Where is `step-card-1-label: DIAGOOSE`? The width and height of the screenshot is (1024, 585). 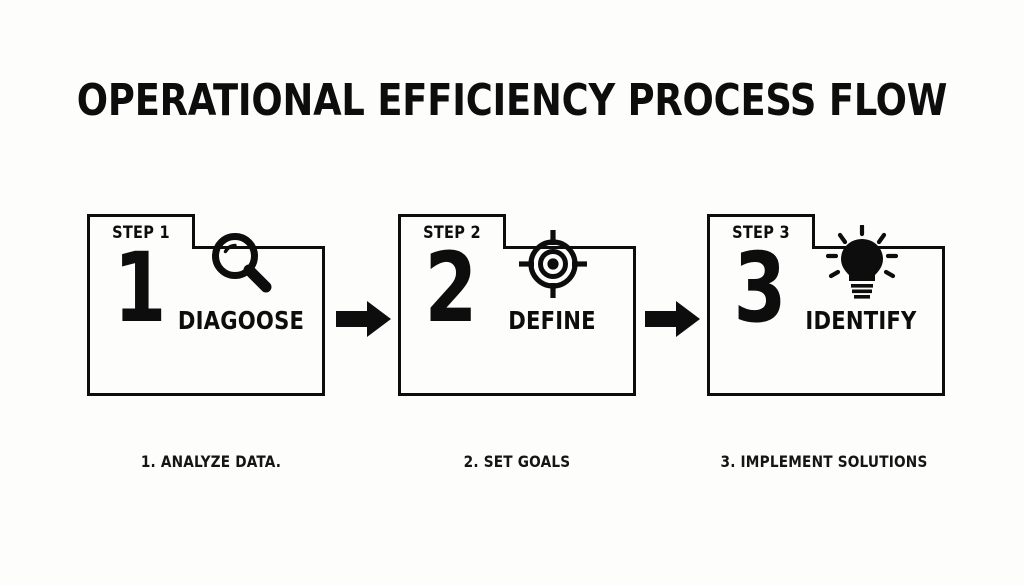 step-card-1-label: DIAGOOSE is located at coordinates (241, 320).